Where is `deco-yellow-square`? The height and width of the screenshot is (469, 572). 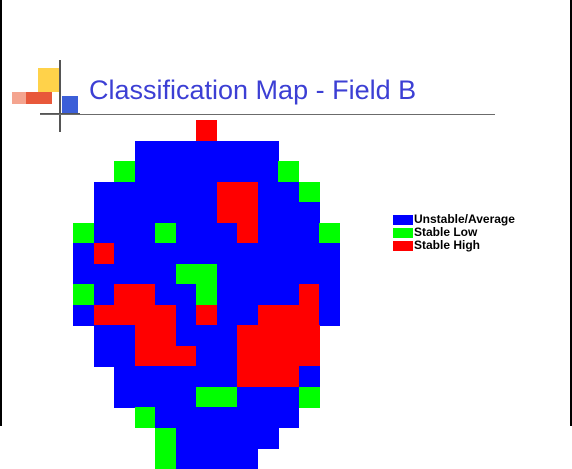 deco-yellow-square is located at coordinates (49, 80).